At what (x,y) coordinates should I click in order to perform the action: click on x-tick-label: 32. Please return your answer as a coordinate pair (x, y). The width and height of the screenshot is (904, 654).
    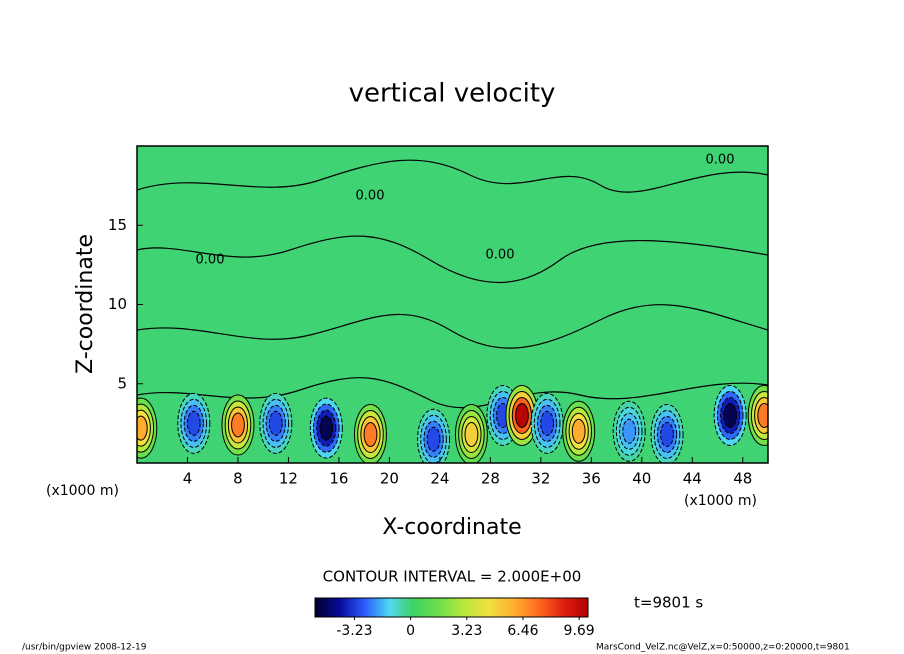
    Looking at the image, I should click on (540, 479).